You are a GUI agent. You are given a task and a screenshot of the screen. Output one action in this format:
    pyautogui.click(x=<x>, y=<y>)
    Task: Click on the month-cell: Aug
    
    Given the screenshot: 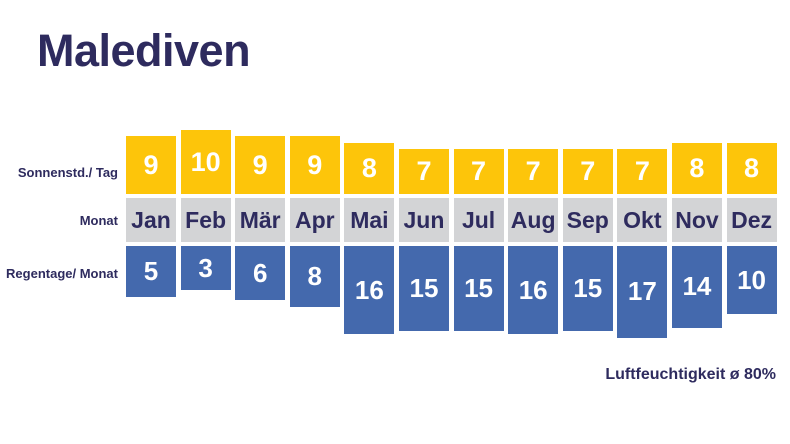 What is the action you would take?
    pyautogui.click(x=533, y=220)
    